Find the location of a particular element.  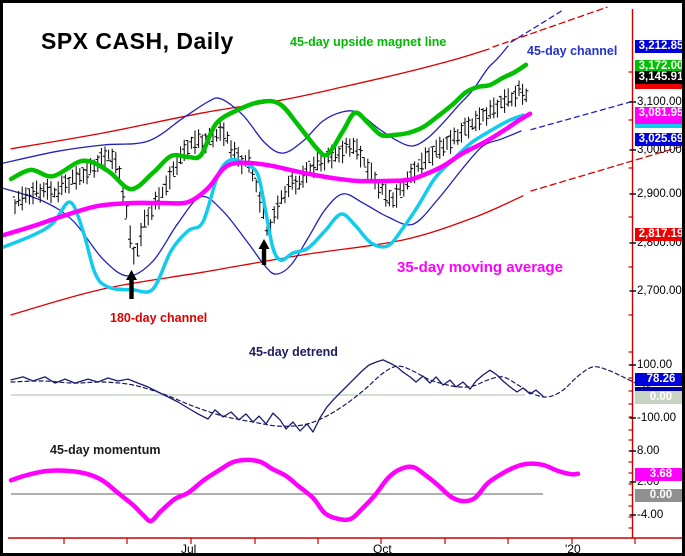

axis-tick-label: 2,700.00 is located at coordinates (659, 291).